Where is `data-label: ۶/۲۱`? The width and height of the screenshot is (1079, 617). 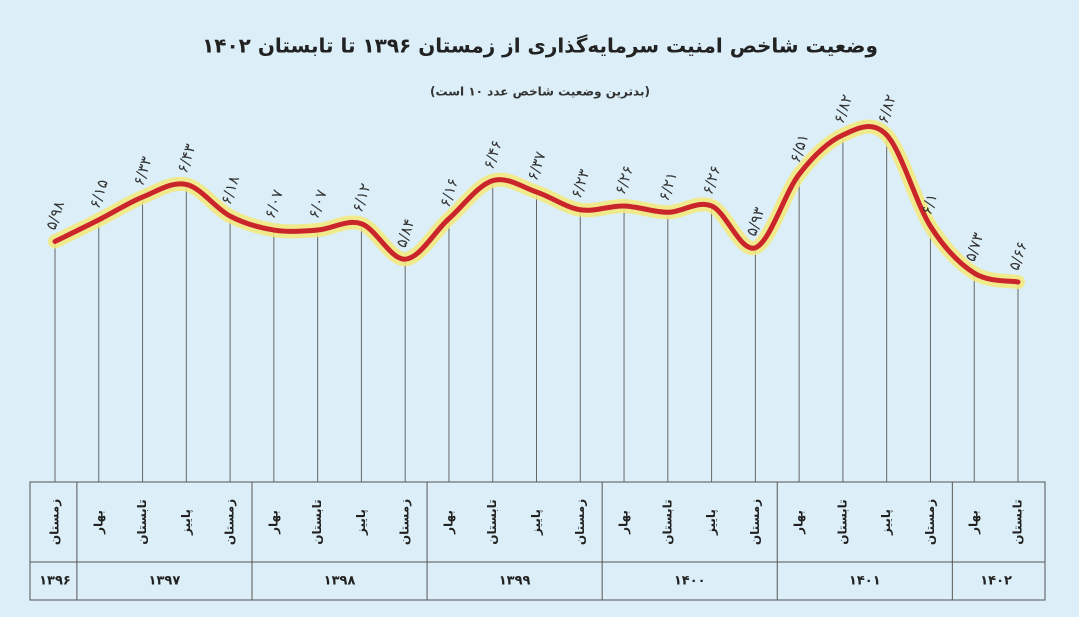 data-label: ۶/۲۱ is located at coordinates (668, 186).